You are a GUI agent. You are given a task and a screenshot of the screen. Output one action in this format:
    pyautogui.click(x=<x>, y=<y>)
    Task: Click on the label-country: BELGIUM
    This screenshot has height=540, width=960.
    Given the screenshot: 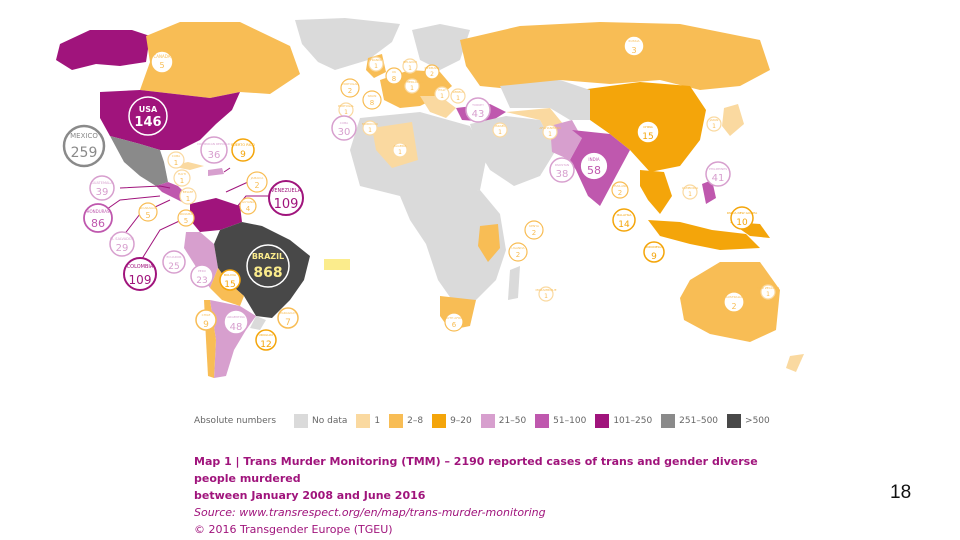 What is the action you would take?
    pyautogui.click(x=410, y=62)
    